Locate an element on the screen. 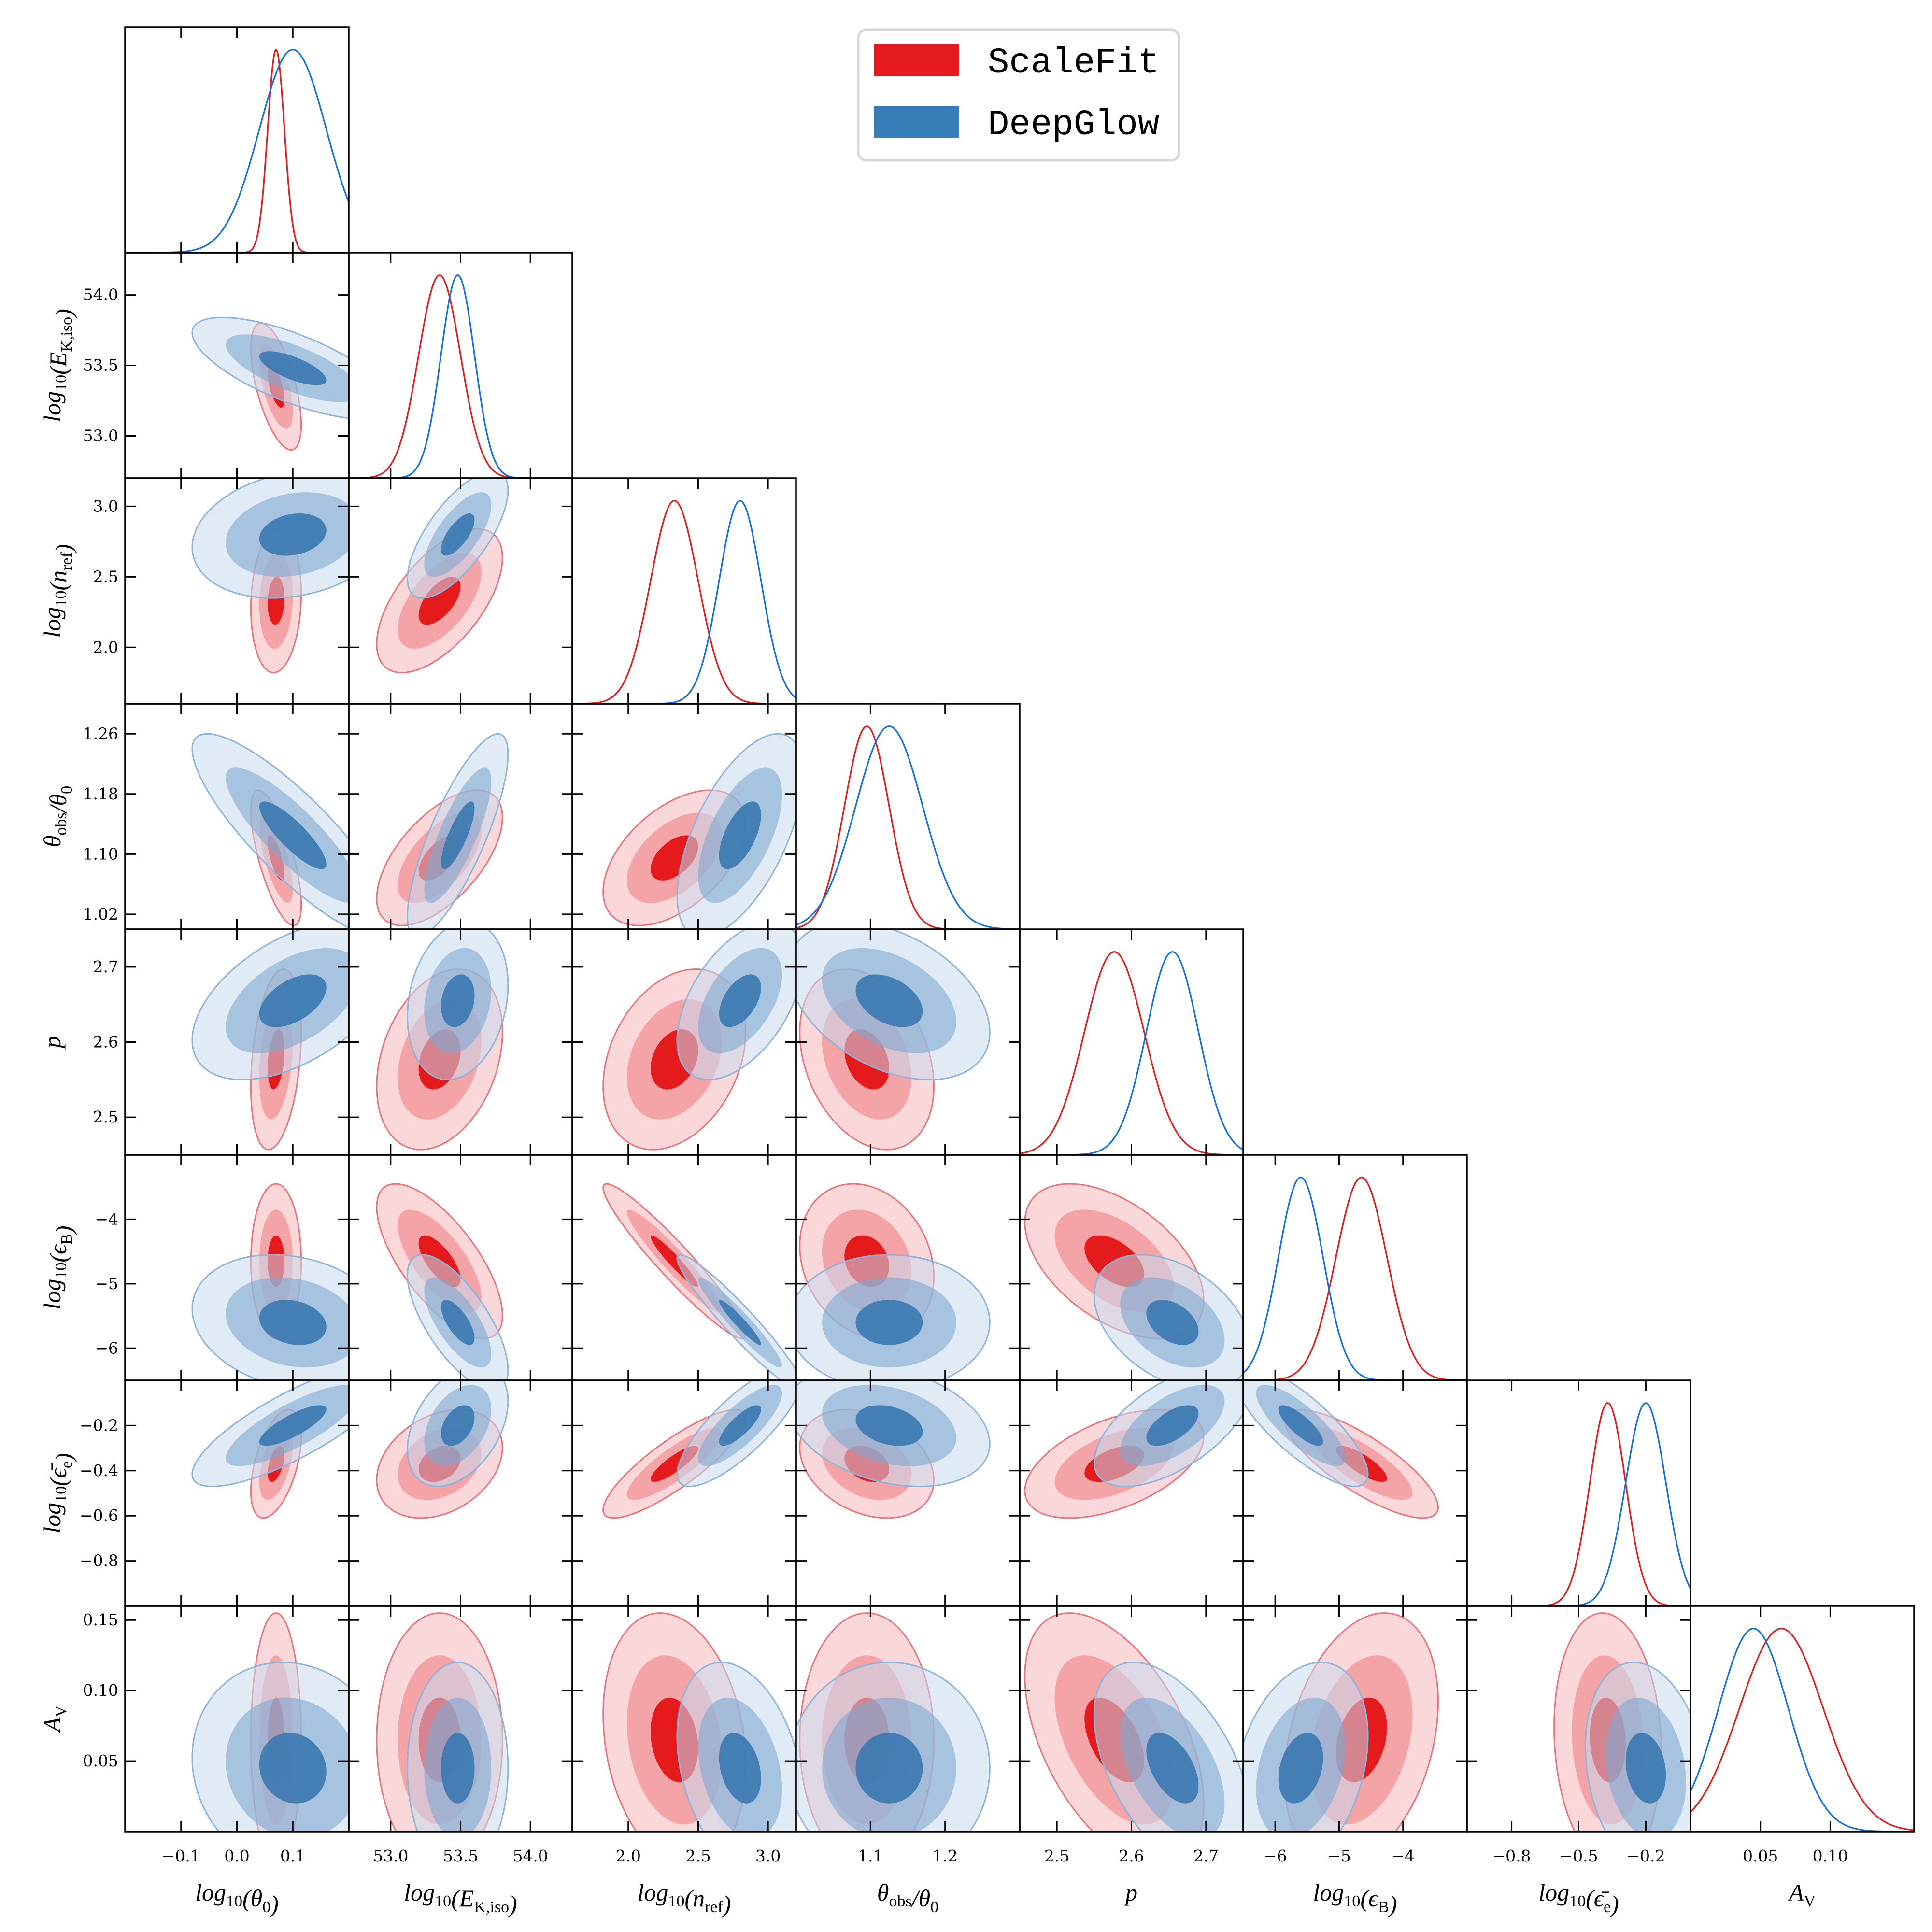 The image size is (1932, 1932). y-tick-label: 0.05 is located at coordinates (100, 1760).